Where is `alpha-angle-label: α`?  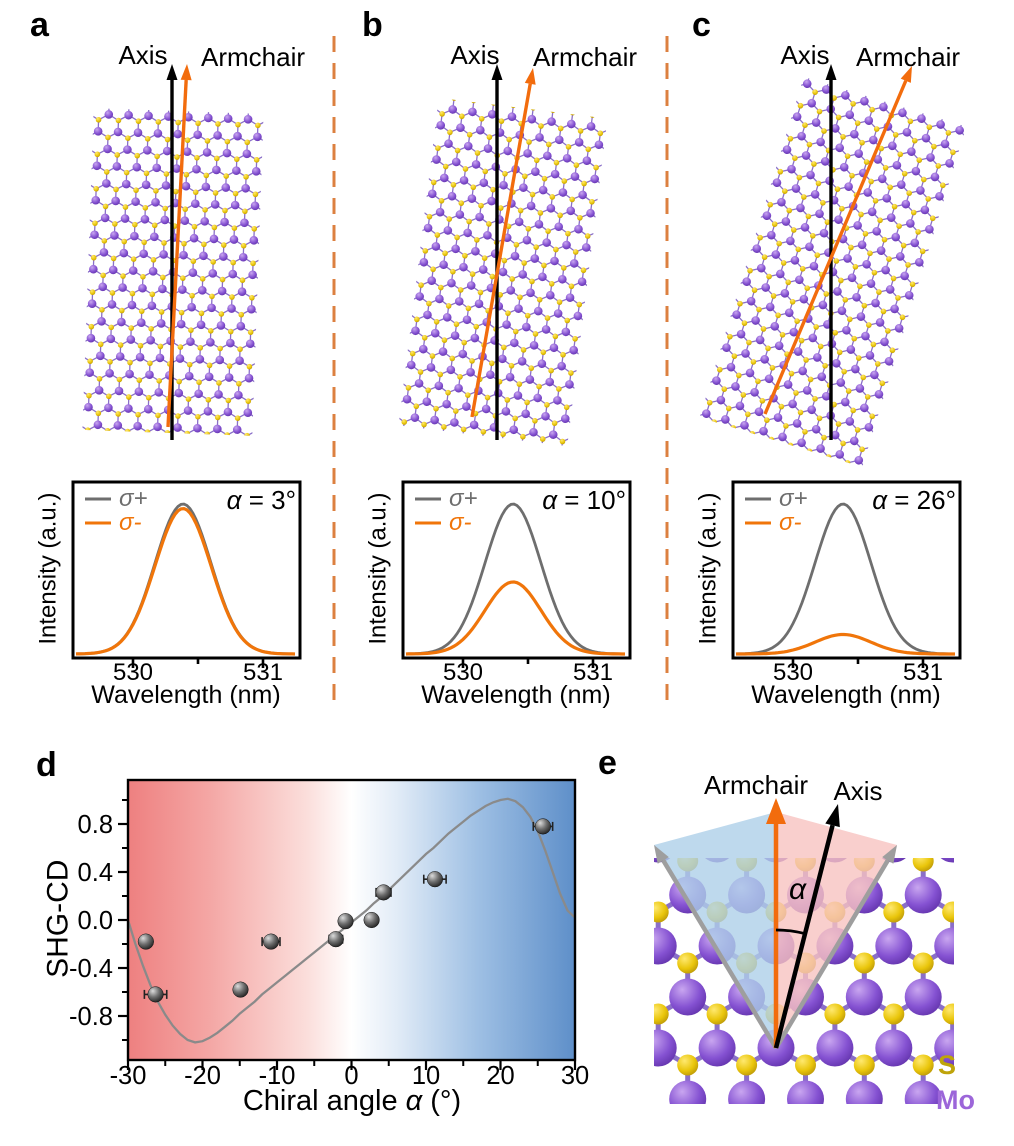
alpha-angle-label: α is located at coordinates (798, 889).